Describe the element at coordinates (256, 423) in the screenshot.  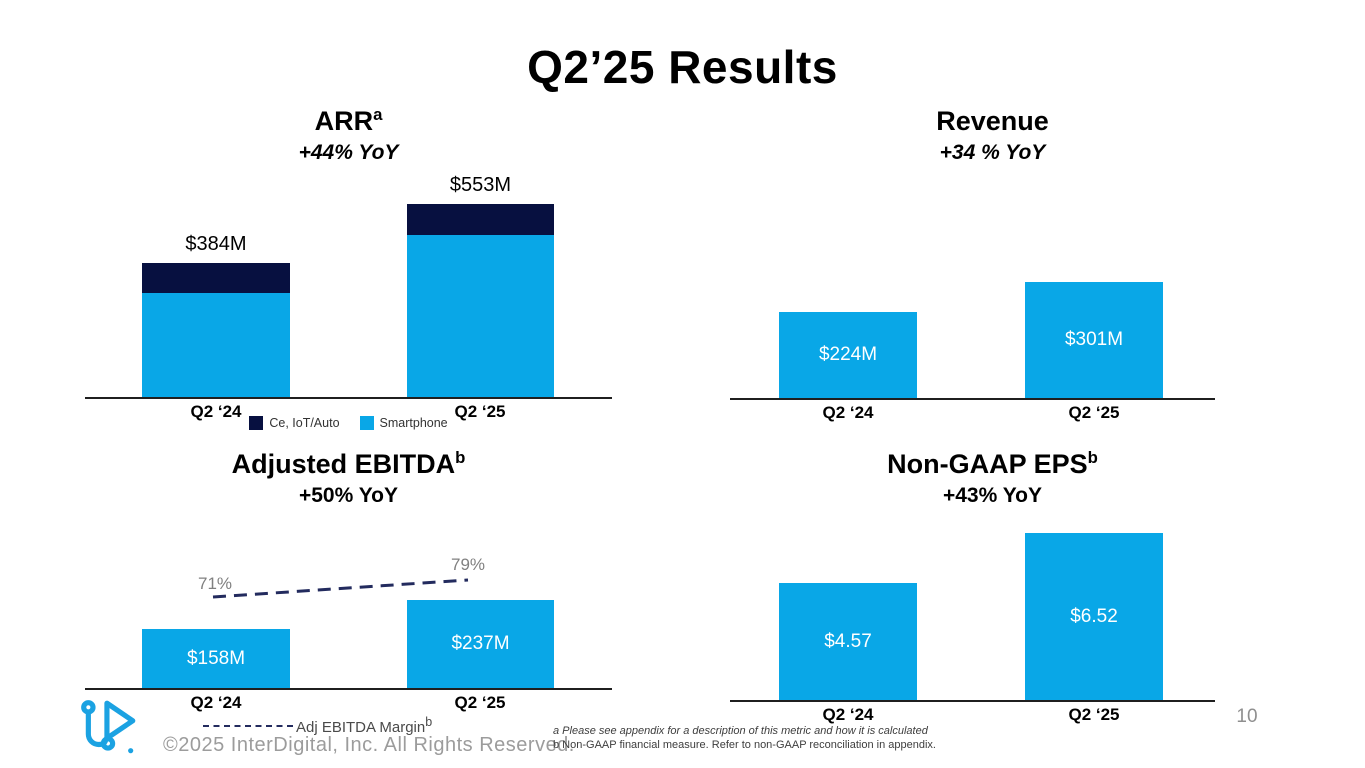
I see `ce-iot-auto-swatch-icon` at that location.